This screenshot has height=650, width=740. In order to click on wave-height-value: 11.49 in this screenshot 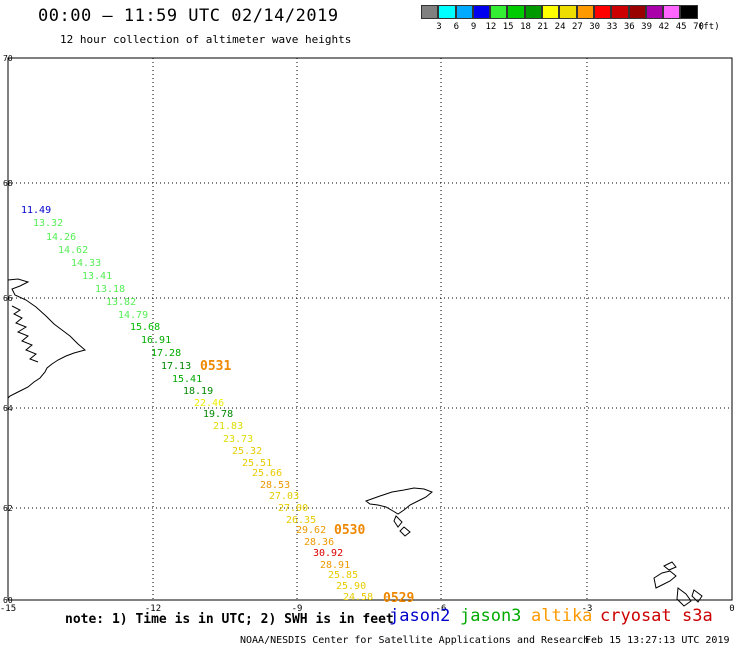, I will do `click(36, 210)`.